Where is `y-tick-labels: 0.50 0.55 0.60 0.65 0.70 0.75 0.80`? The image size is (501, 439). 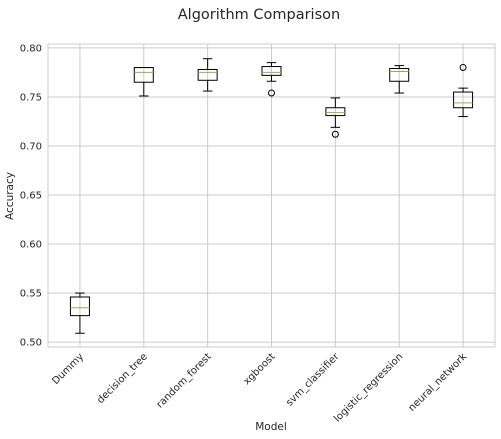 y-tick-labels: 0.50 0.55 0.60 0.65 0.70 0.75 0.80 is located at coordinates (31, 195).